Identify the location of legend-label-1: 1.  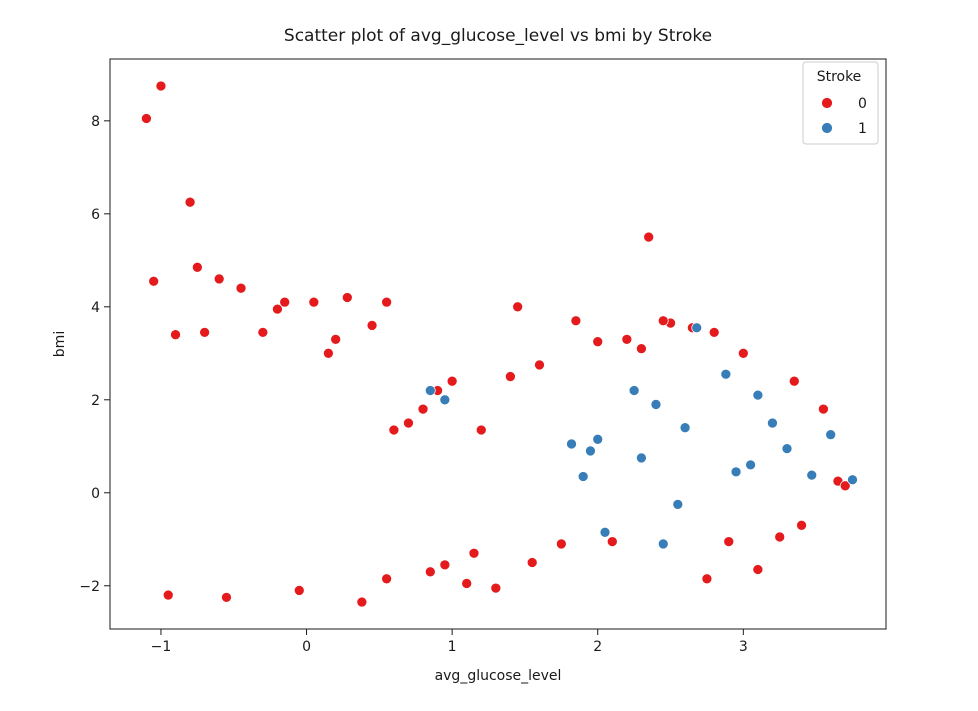
(862, 129).